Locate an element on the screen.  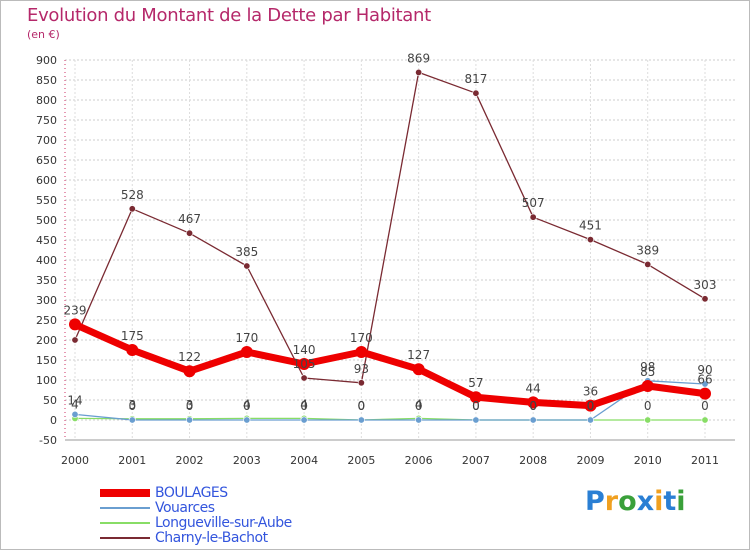
y-tick-label: 900 is located at coordinates (46, 60).